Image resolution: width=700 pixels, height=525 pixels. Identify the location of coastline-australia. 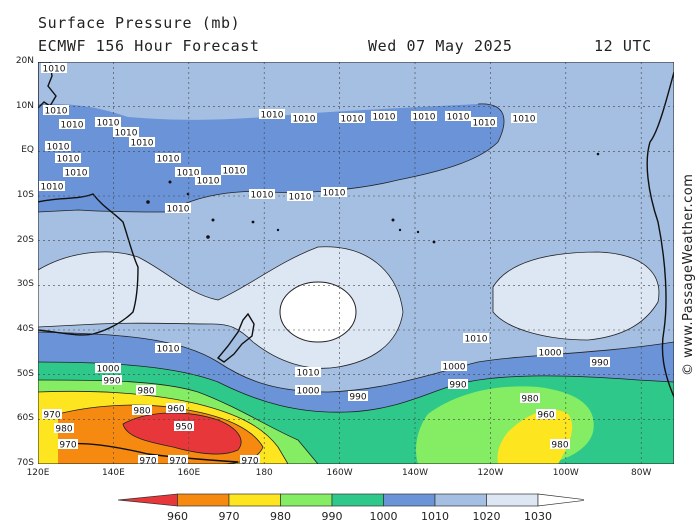
(88, 264).